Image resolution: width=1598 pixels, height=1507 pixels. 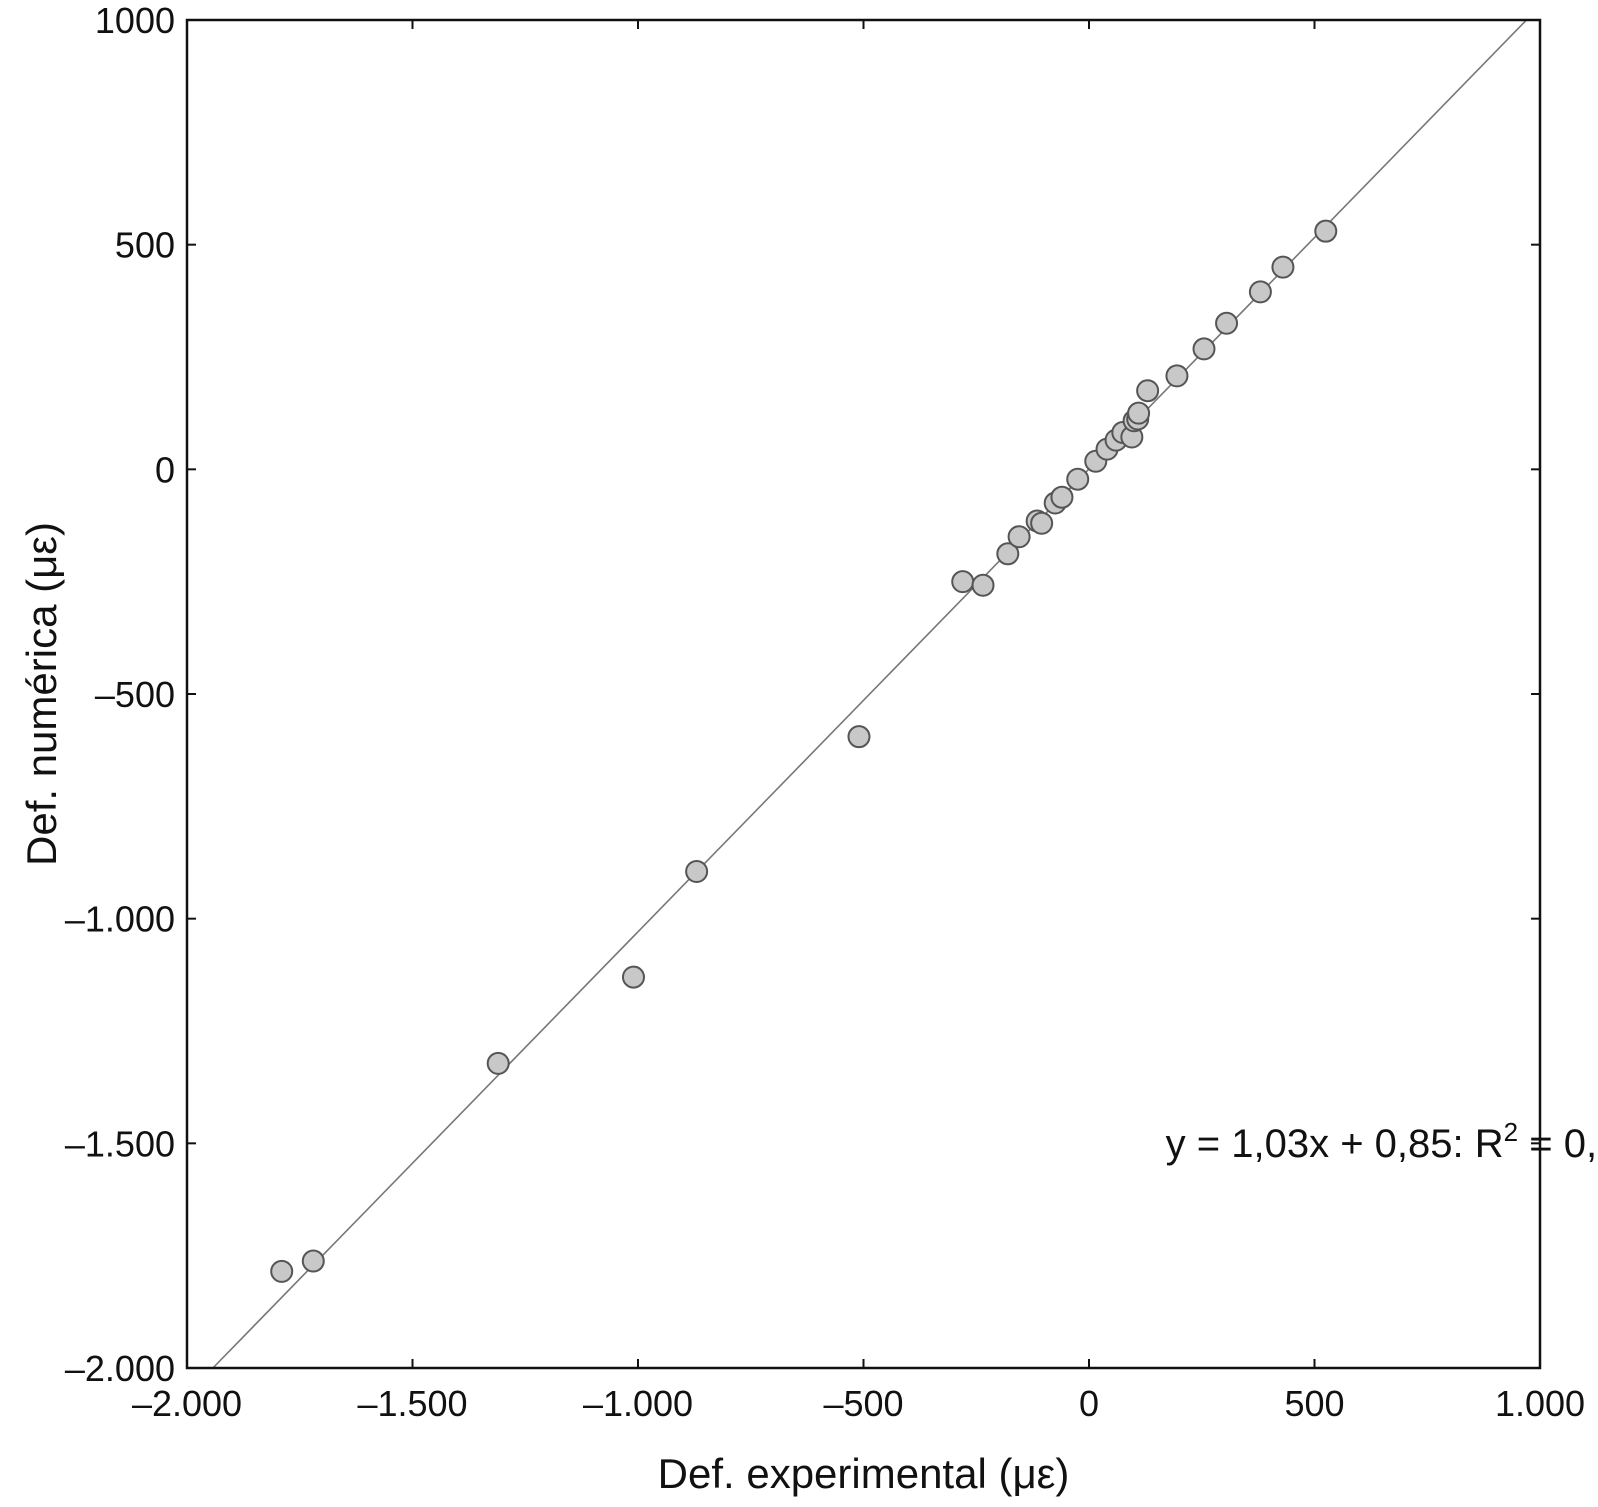 What do you see at coordinates (135, 20) in the screenshot?
I see `y-tick-label: 1000` at bounding box center [135, 20].